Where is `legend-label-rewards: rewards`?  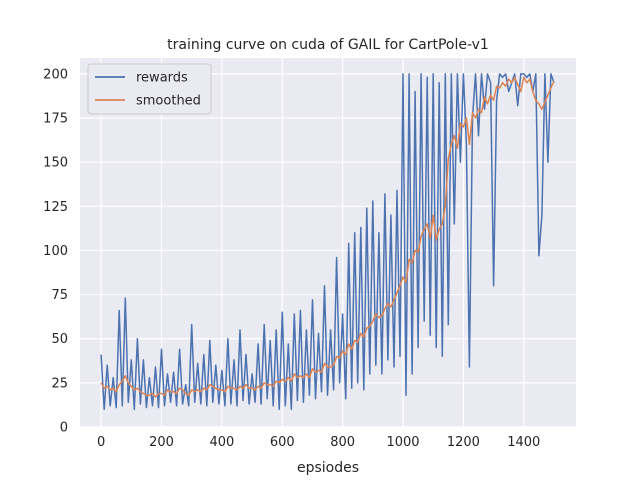 legend-label-rewards: rewards is located at coordinates (162, 78).